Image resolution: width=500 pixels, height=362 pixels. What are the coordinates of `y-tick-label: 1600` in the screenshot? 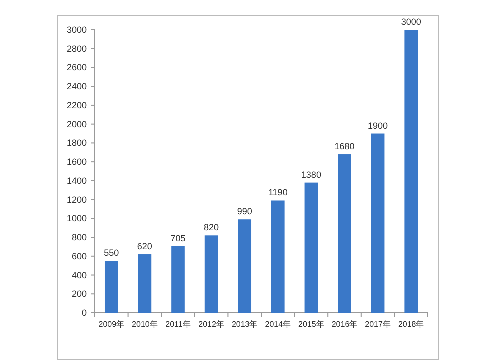 It's located at (76, 162).